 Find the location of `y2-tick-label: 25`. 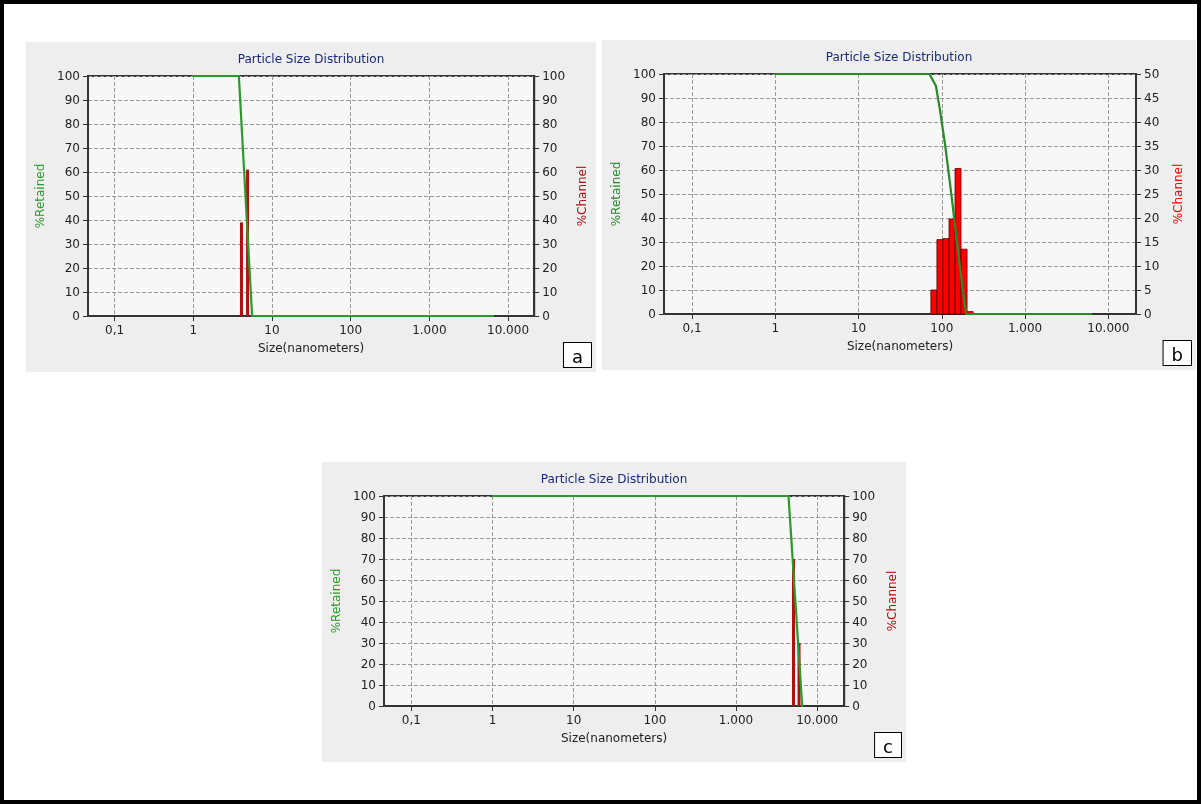

y2-tick-label: 25 is located at coordinates (1152, 194).